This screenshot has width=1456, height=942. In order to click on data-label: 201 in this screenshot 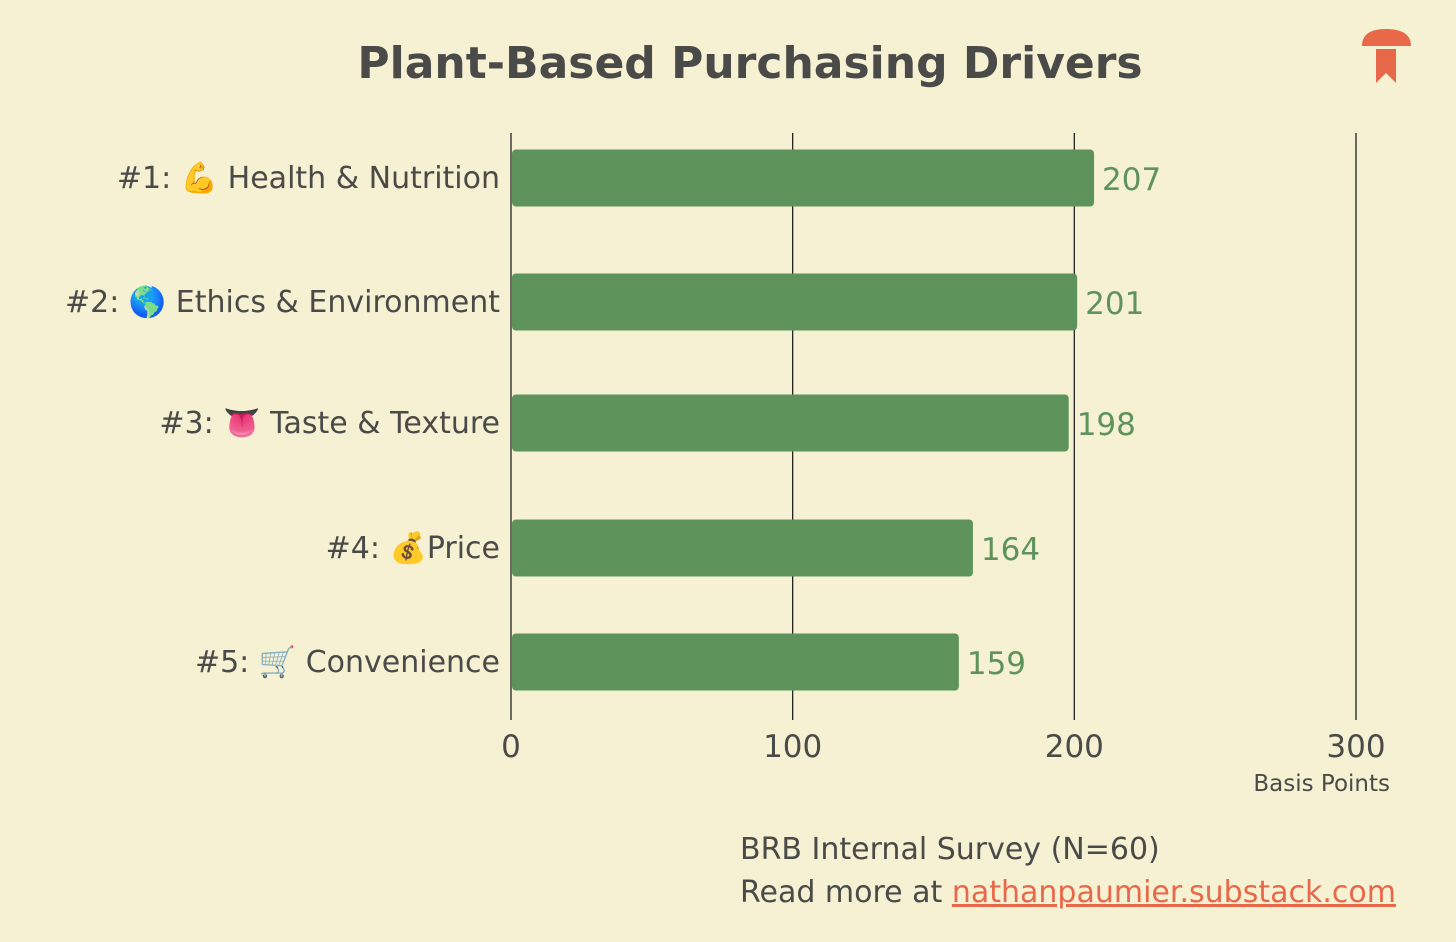, I will do `click(1114, 304)`.